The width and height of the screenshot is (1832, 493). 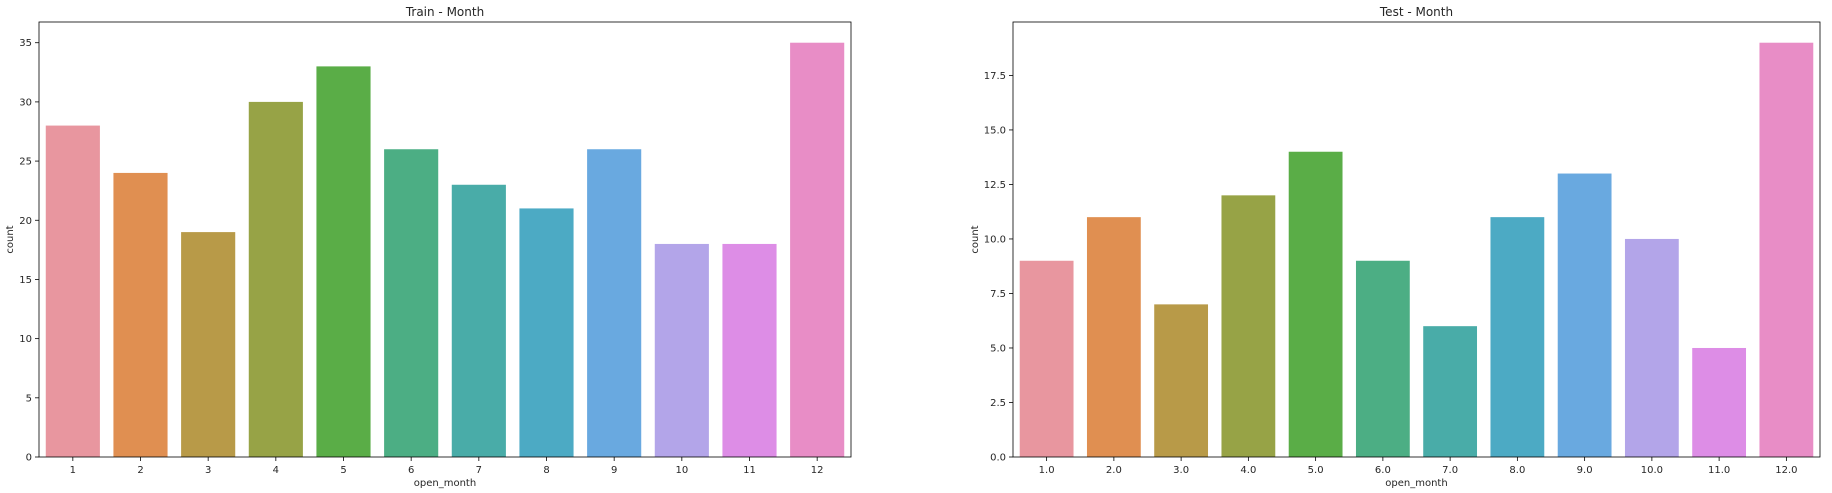 What do you see at coordinates (1517, 337) in the screenshot?
I see `bar-8.0` at bounding box center [1517, 337].